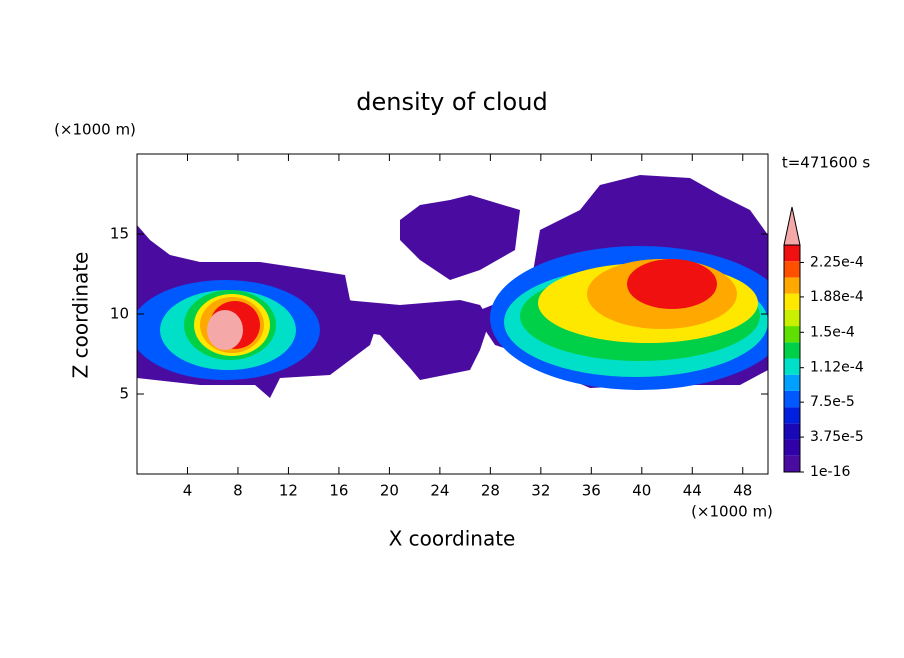  Describe the element at coordinates (119, 314) in the screenshot. I see `y-tick-label: 10` at that location.